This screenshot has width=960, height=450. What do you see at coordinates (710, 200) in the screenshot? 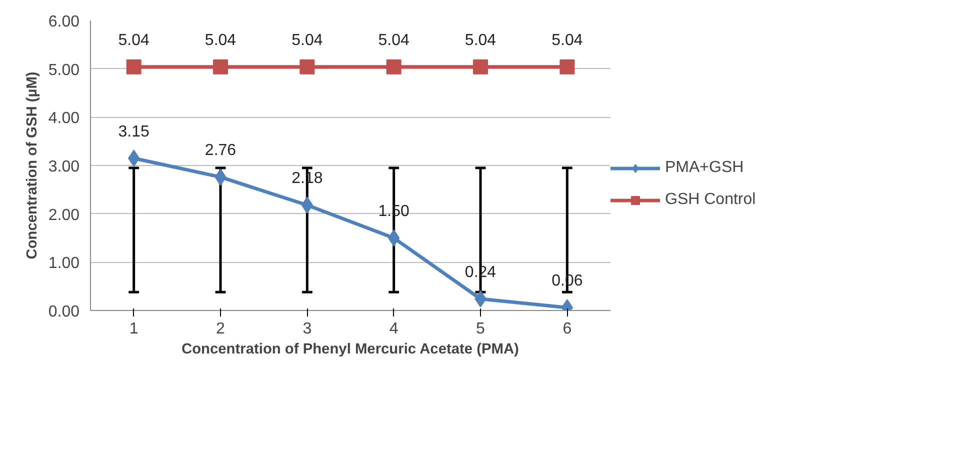
I see `legend-label: GSH Control` at bounding box center [710, 200].